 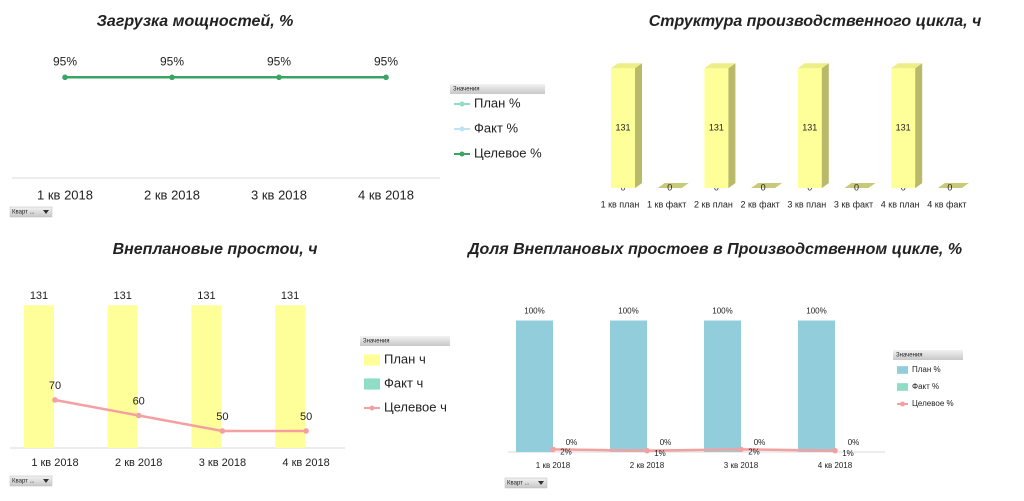 I want to click on data-label: 70, so click(x=55, y=386).